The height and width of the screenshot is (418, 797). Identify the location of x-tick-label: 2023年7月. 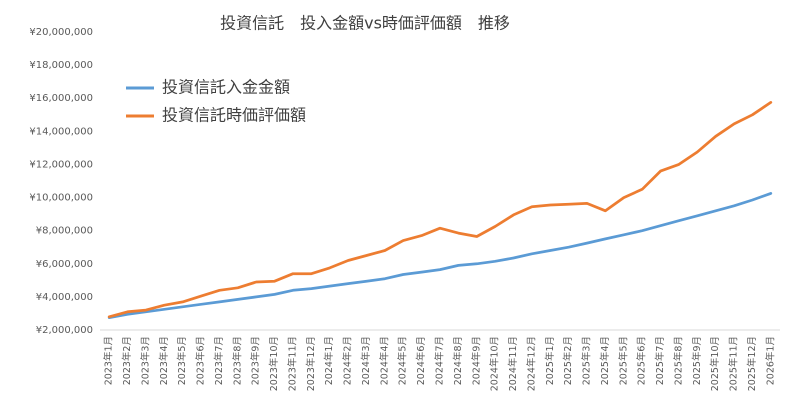
(219, 360).